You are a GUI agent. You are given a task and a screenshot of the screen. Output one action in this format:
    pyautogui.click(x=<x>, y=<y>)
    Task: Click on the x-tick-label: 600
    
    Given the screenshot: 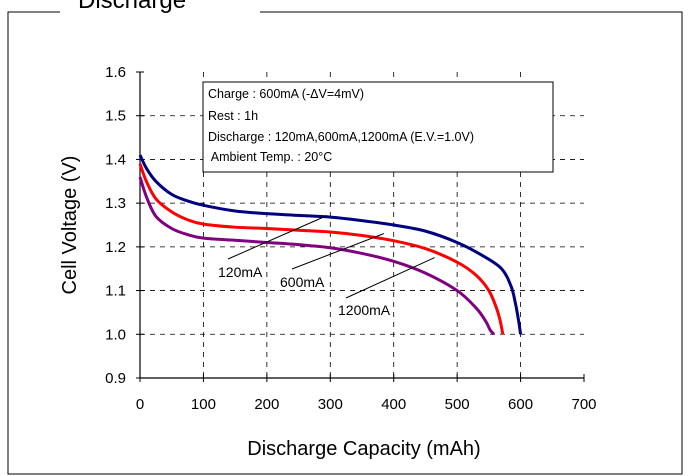 What is the action you would take?
    pyautogui.click(x=520, y=404)
    